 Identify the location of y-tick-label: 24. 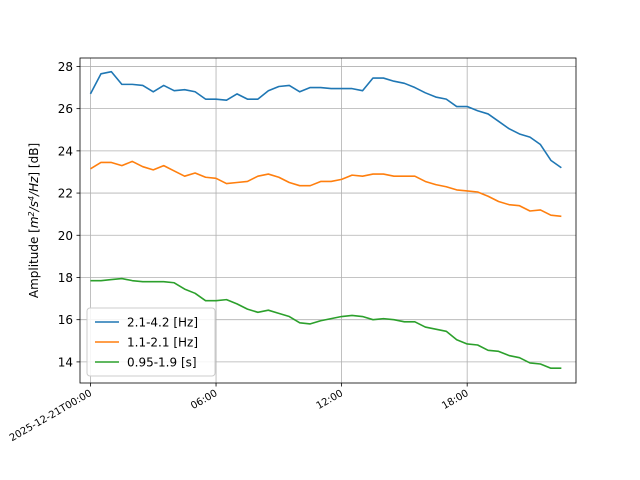
(65, 151).